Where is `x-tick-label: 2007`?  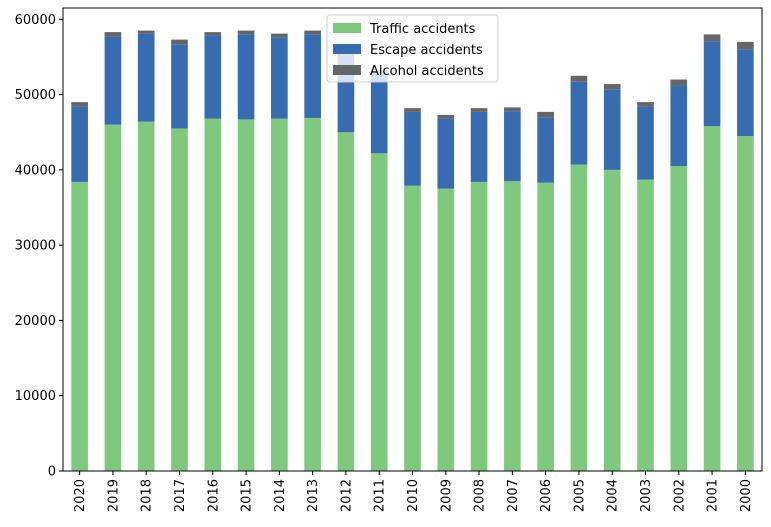
x-tick-label: 2007 is located at coordinates (513, 495).